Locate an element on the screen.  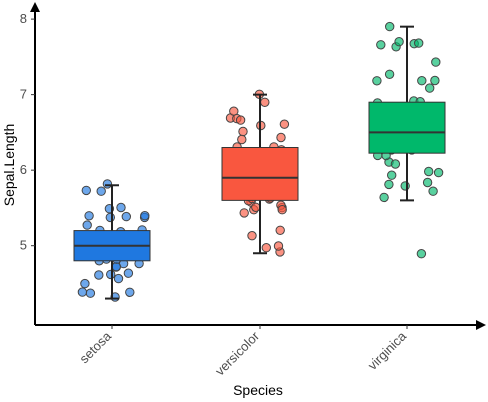
box-versicolor is located at coordinates (260, 174).